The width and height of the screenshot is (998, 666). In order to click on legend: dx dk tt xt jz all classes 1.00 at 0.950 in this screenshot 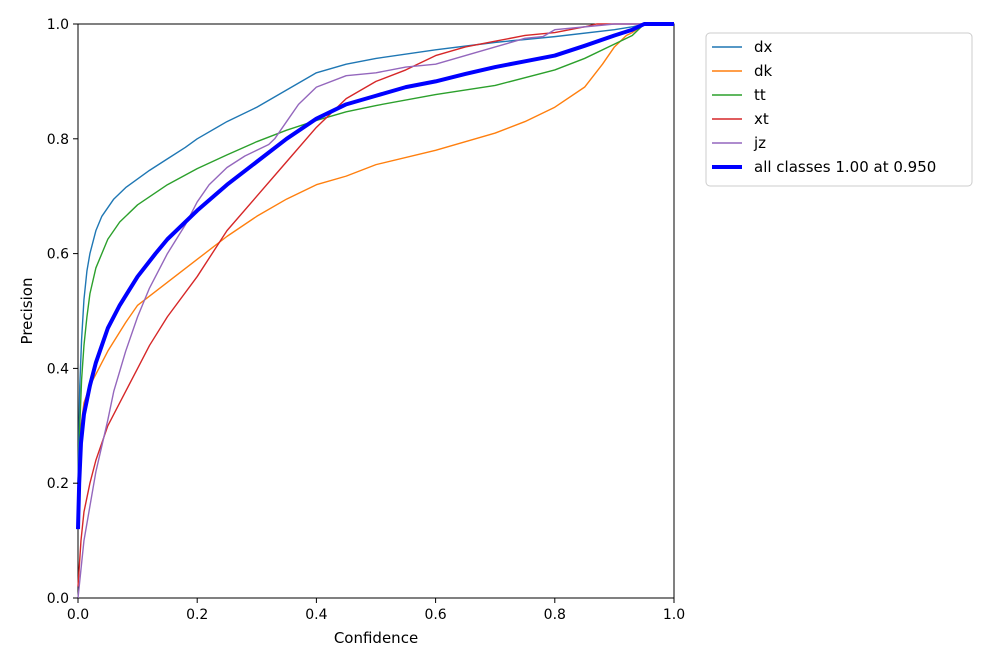, I will do `click(839, 109)`.